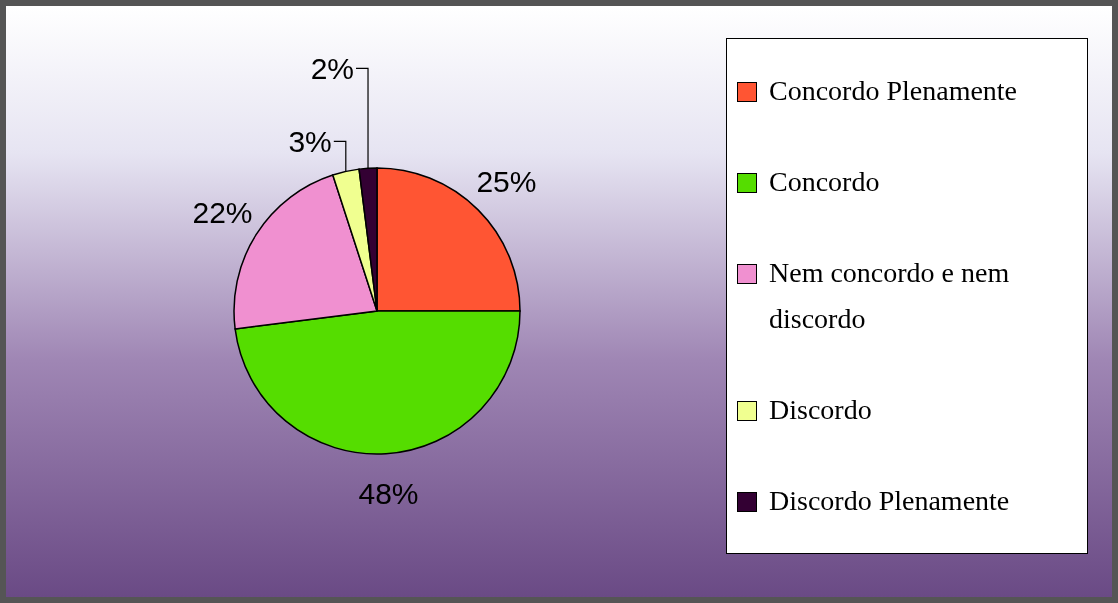  What do you see at coordinates (820, 410) in the screenshot?
I see `legend-label: Discordo` at bounding box center [820, 410].